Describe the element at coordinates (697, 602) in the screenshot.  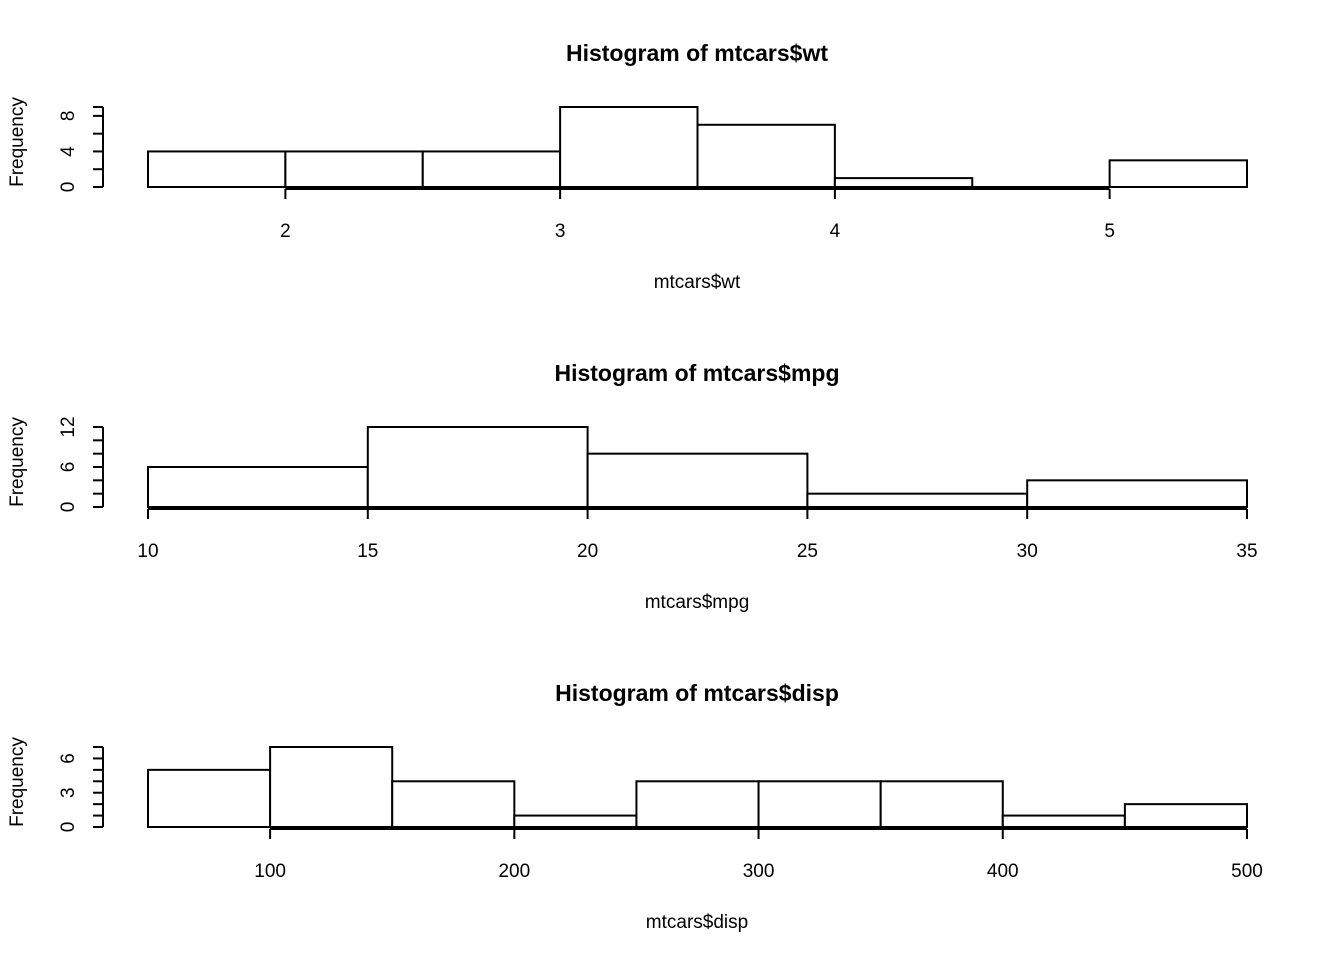
I see `x-axis-label: mtcars$mpg` at that location.